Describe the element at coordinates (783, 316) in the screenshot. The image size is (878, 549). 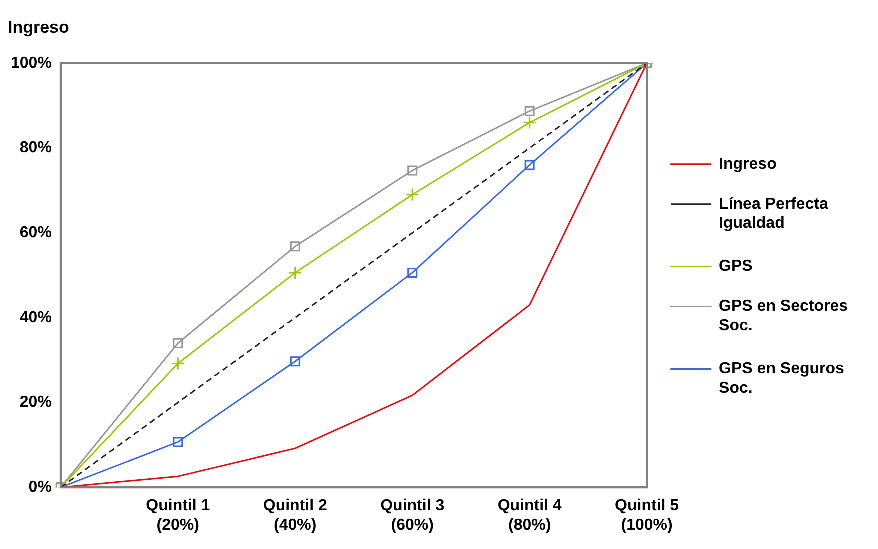
I see `legend-label: GPS en Sectores Soc.` at that location.